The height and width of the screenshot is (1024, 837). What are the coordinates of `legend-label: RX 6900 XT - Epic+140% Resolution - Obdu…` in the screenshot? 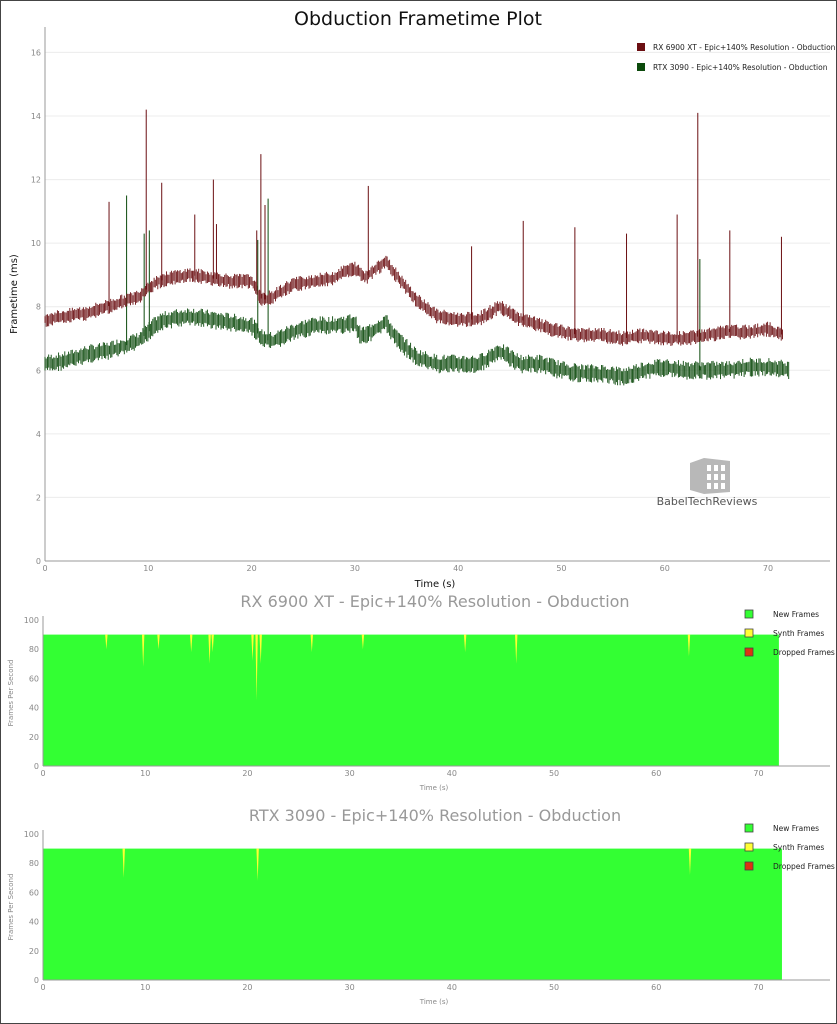 It's located at (744, 47).